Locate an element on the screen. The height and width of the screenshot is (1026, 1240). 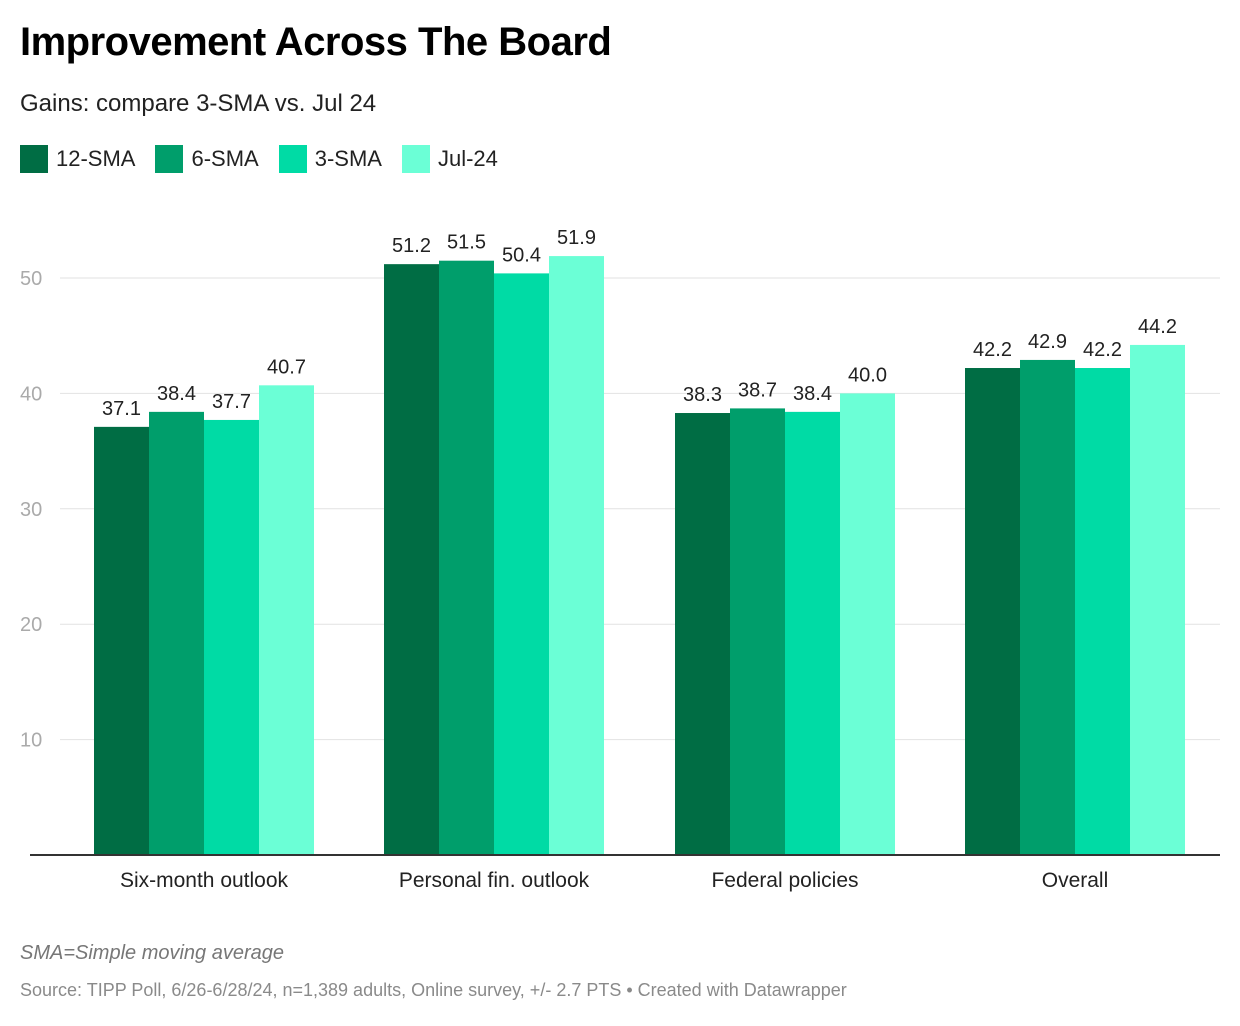
data-label: 38.7 is located at coordinates (757, 390).